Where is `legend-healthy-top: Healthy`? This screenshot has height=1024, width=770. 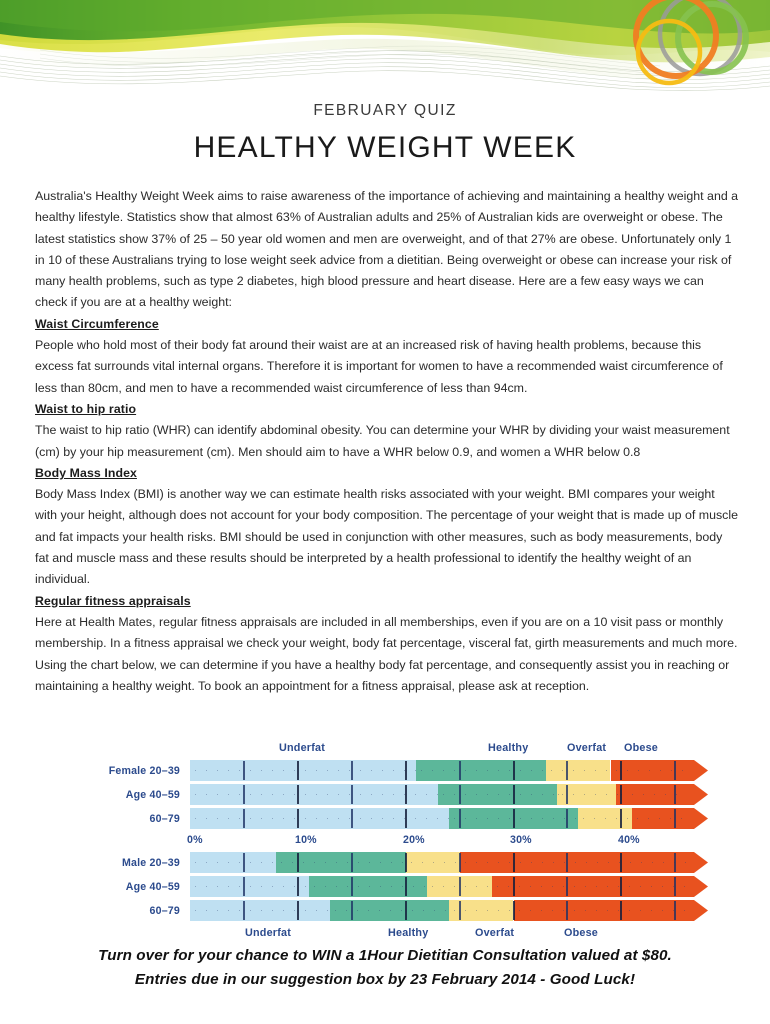 legend-healthy-top: Healthy is located at coordinates (508, 748).